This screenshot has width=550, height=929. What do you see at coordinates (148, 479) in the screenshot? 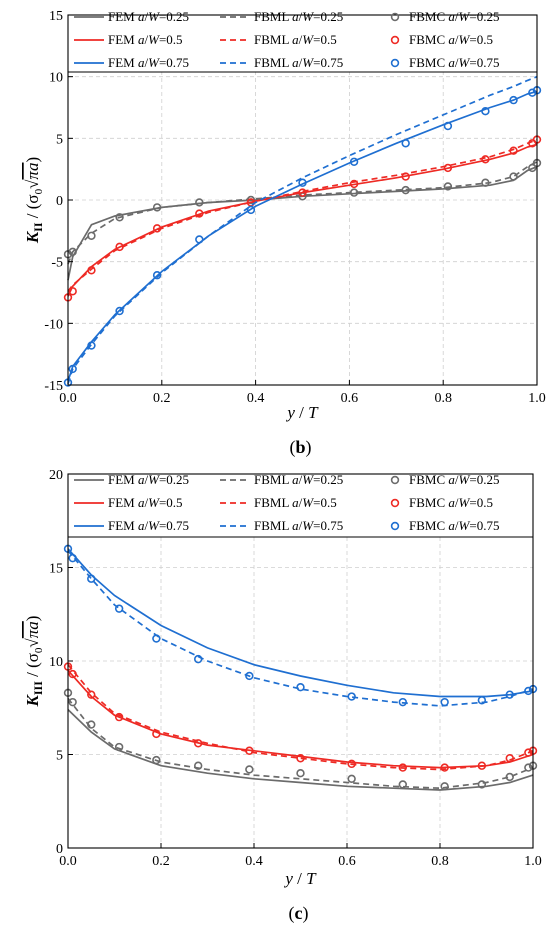
I see `legend-label: FEM a/W=0.25` at bounding box center [148, 479].